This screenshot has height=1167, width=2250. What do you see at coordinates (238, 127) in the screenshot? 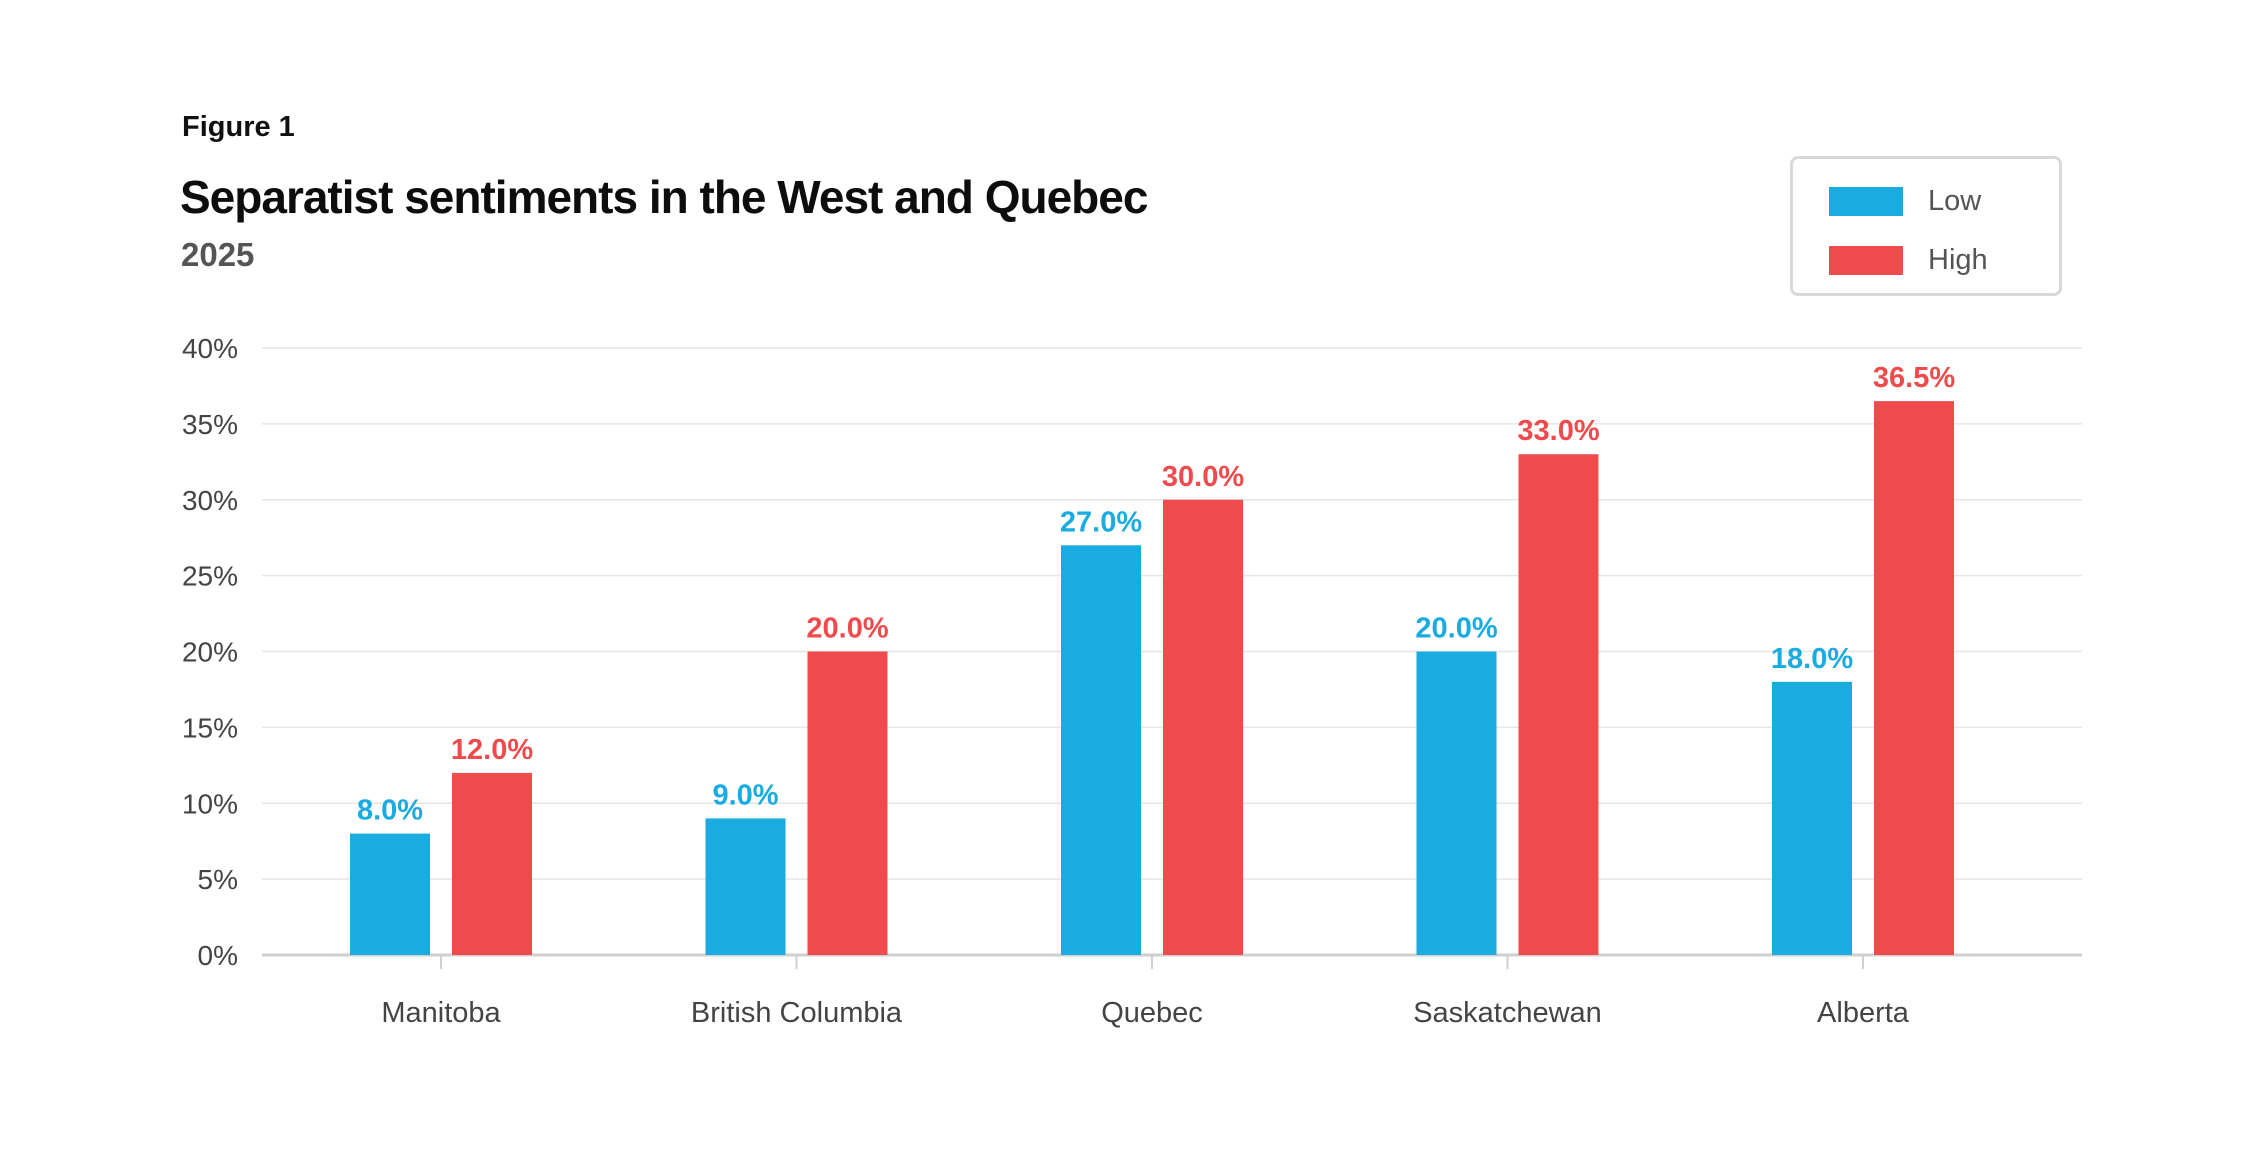
I see `figure-label: Figure 1` at bounding box center [238, 127].